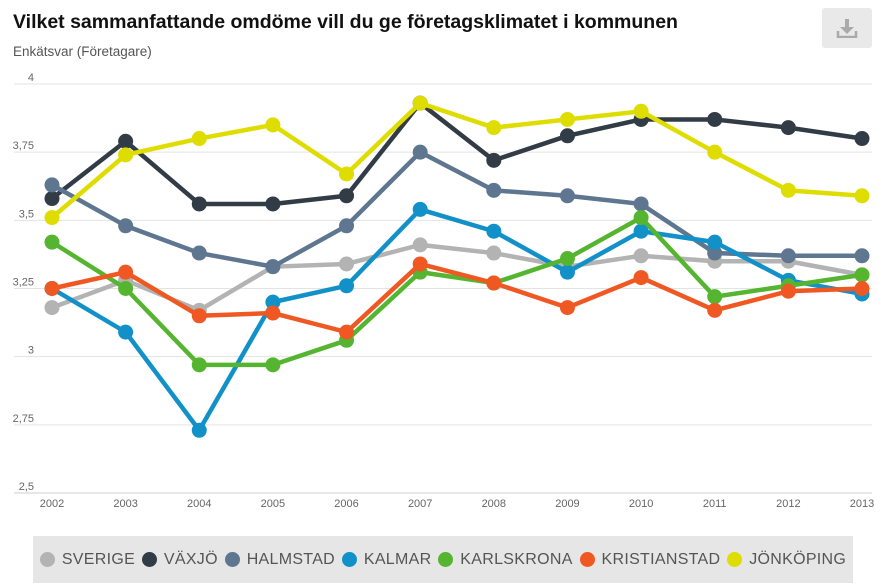 This screenshot has width=888, height=585. Describe the element at coordinates (786, 560) in the screenshot. I see `legend-item-jönköping: JÖNKÖPING` at that location.